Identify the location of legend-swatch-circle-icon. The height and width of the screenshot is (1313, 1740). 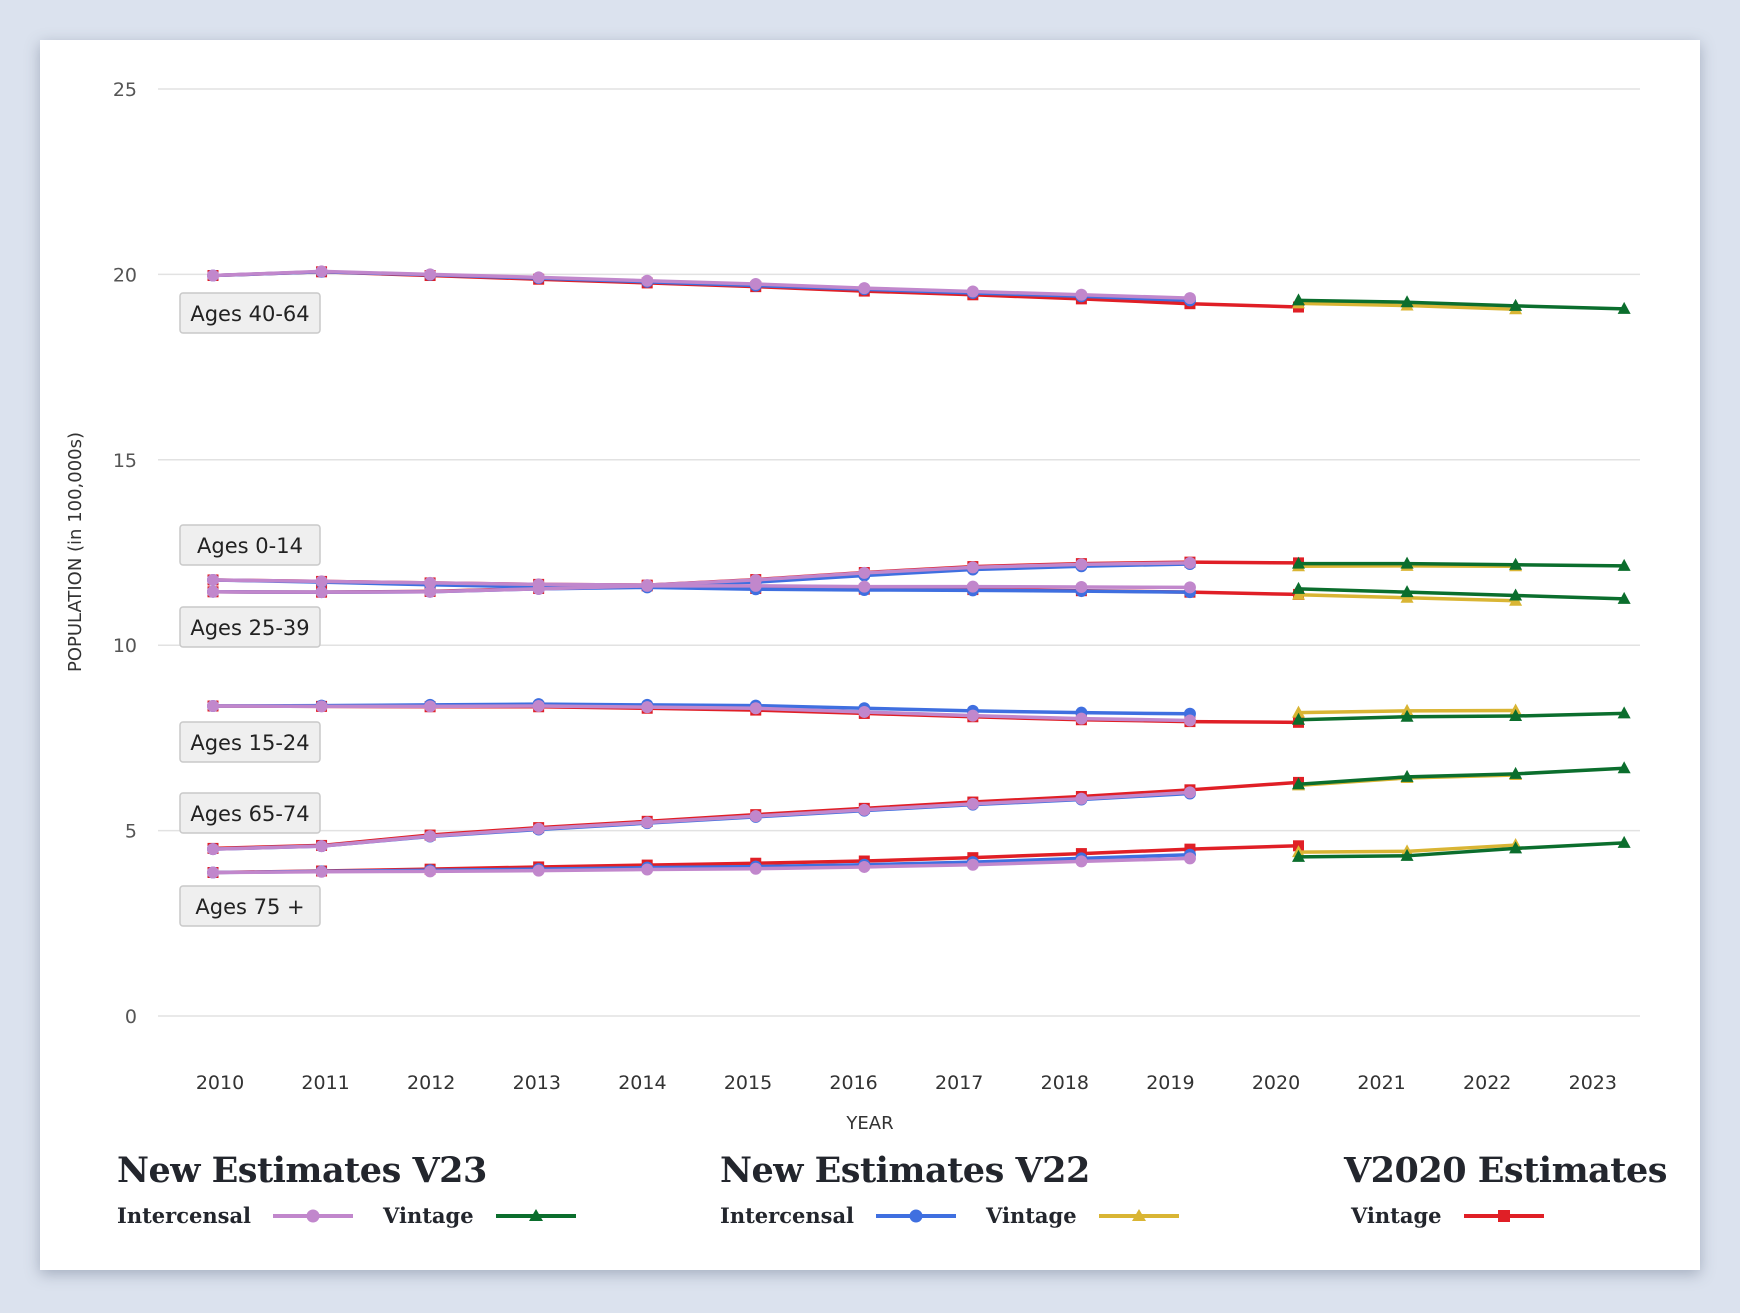
(916, 1215).